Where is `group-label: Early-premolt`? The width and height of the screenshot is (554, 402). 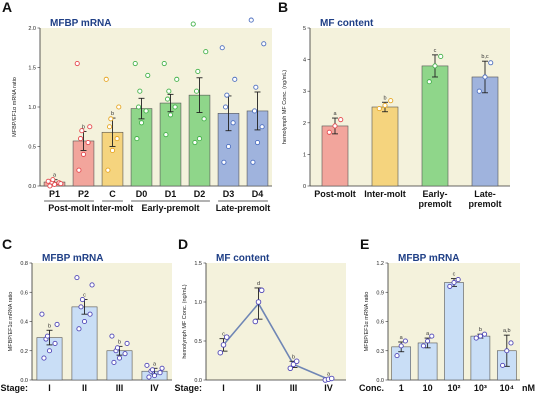 group-label: Early-premolt is located at coordinates (170, 208).